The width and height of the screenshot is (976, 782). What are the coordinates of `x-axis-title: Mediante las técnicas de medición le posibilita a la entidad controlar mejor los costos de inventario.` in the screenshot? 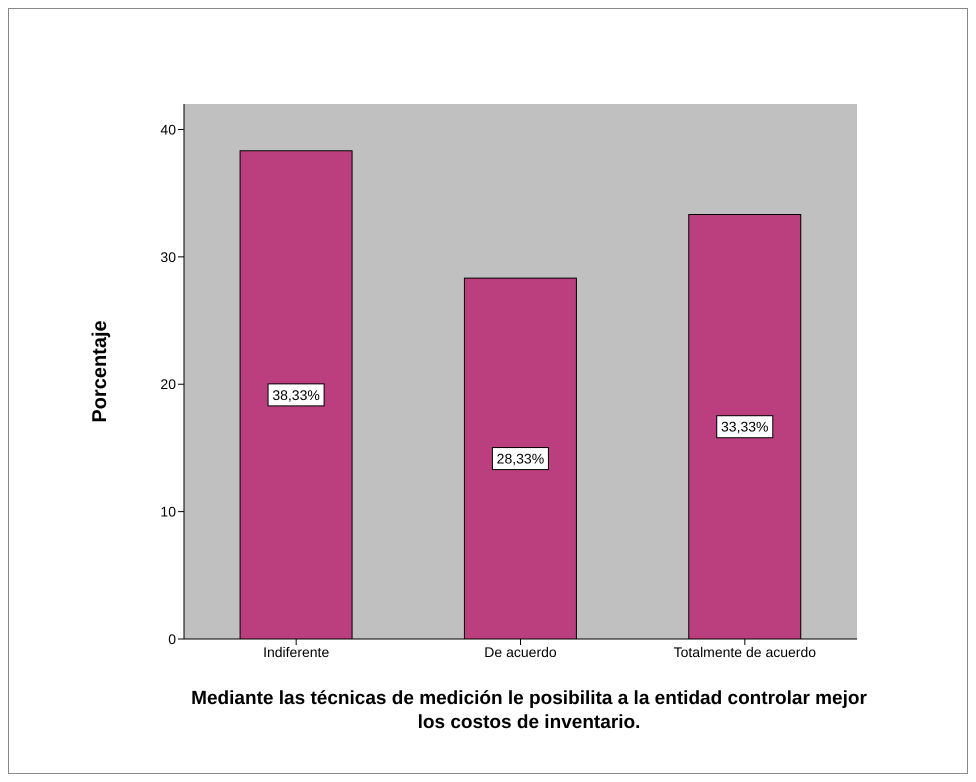 It's located at (529, 711).